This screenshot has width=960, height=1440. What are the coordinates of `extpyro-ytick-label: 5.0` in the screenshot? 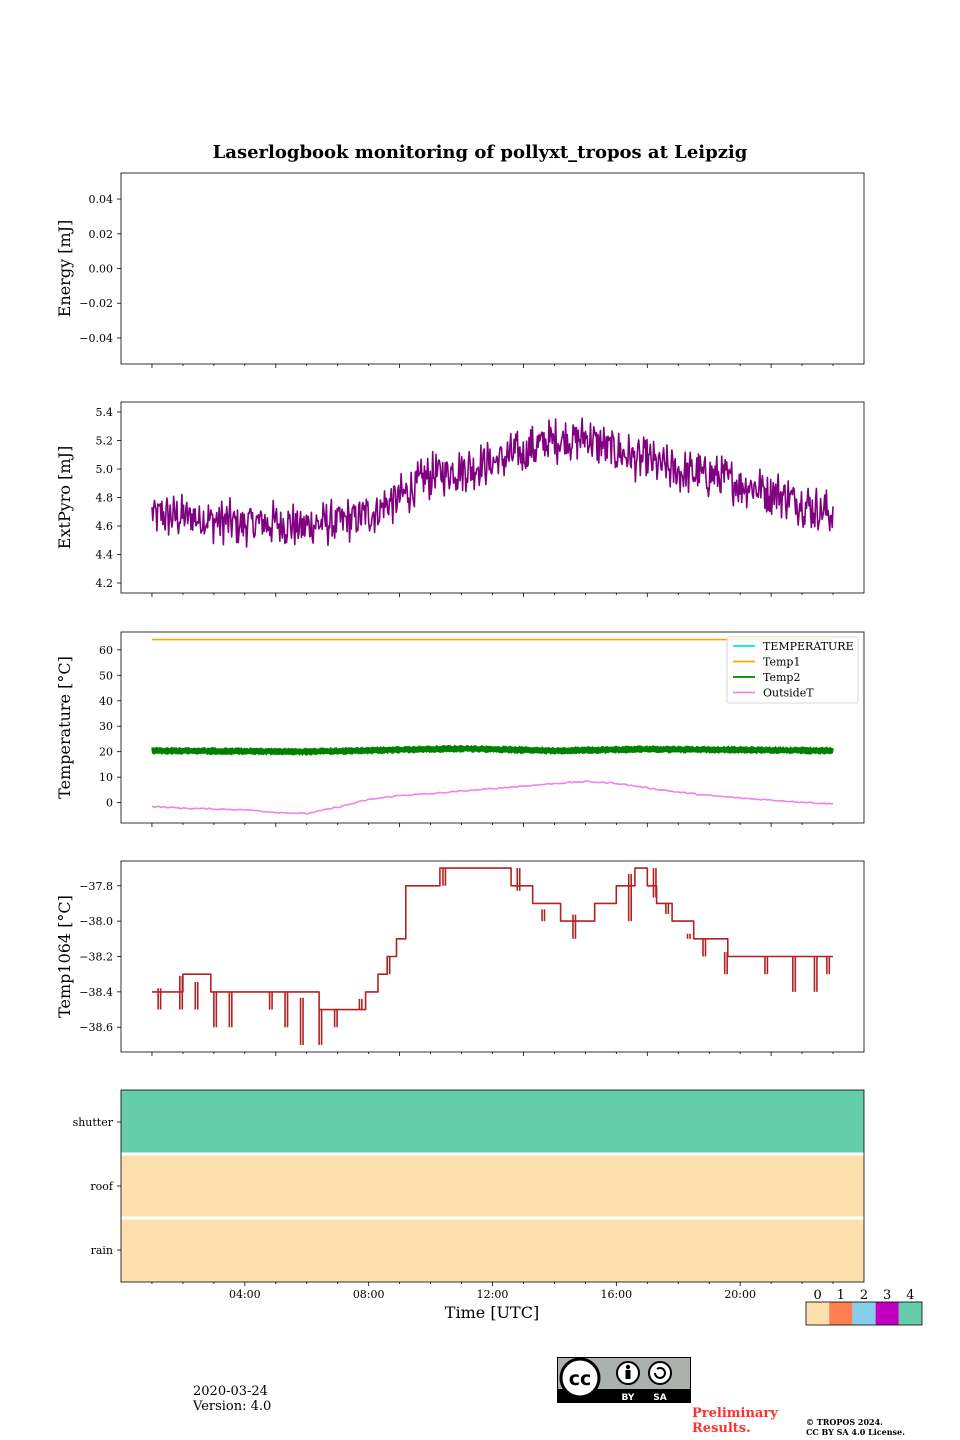 It's located at (105, 469).